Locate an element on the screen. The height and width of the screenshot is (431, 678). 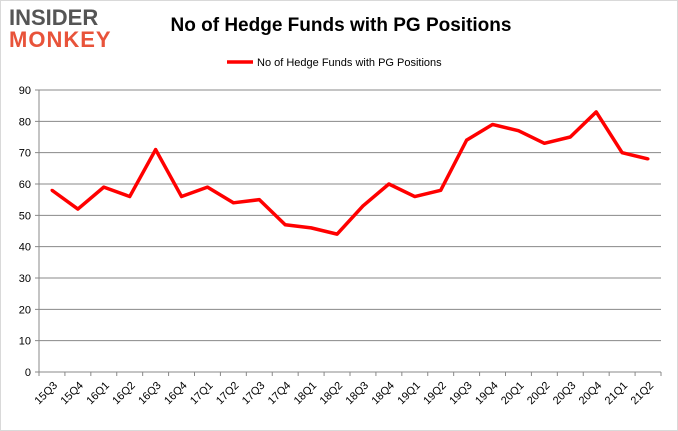
logo-line-2: MONKEY is located at coordinates (60, 39).